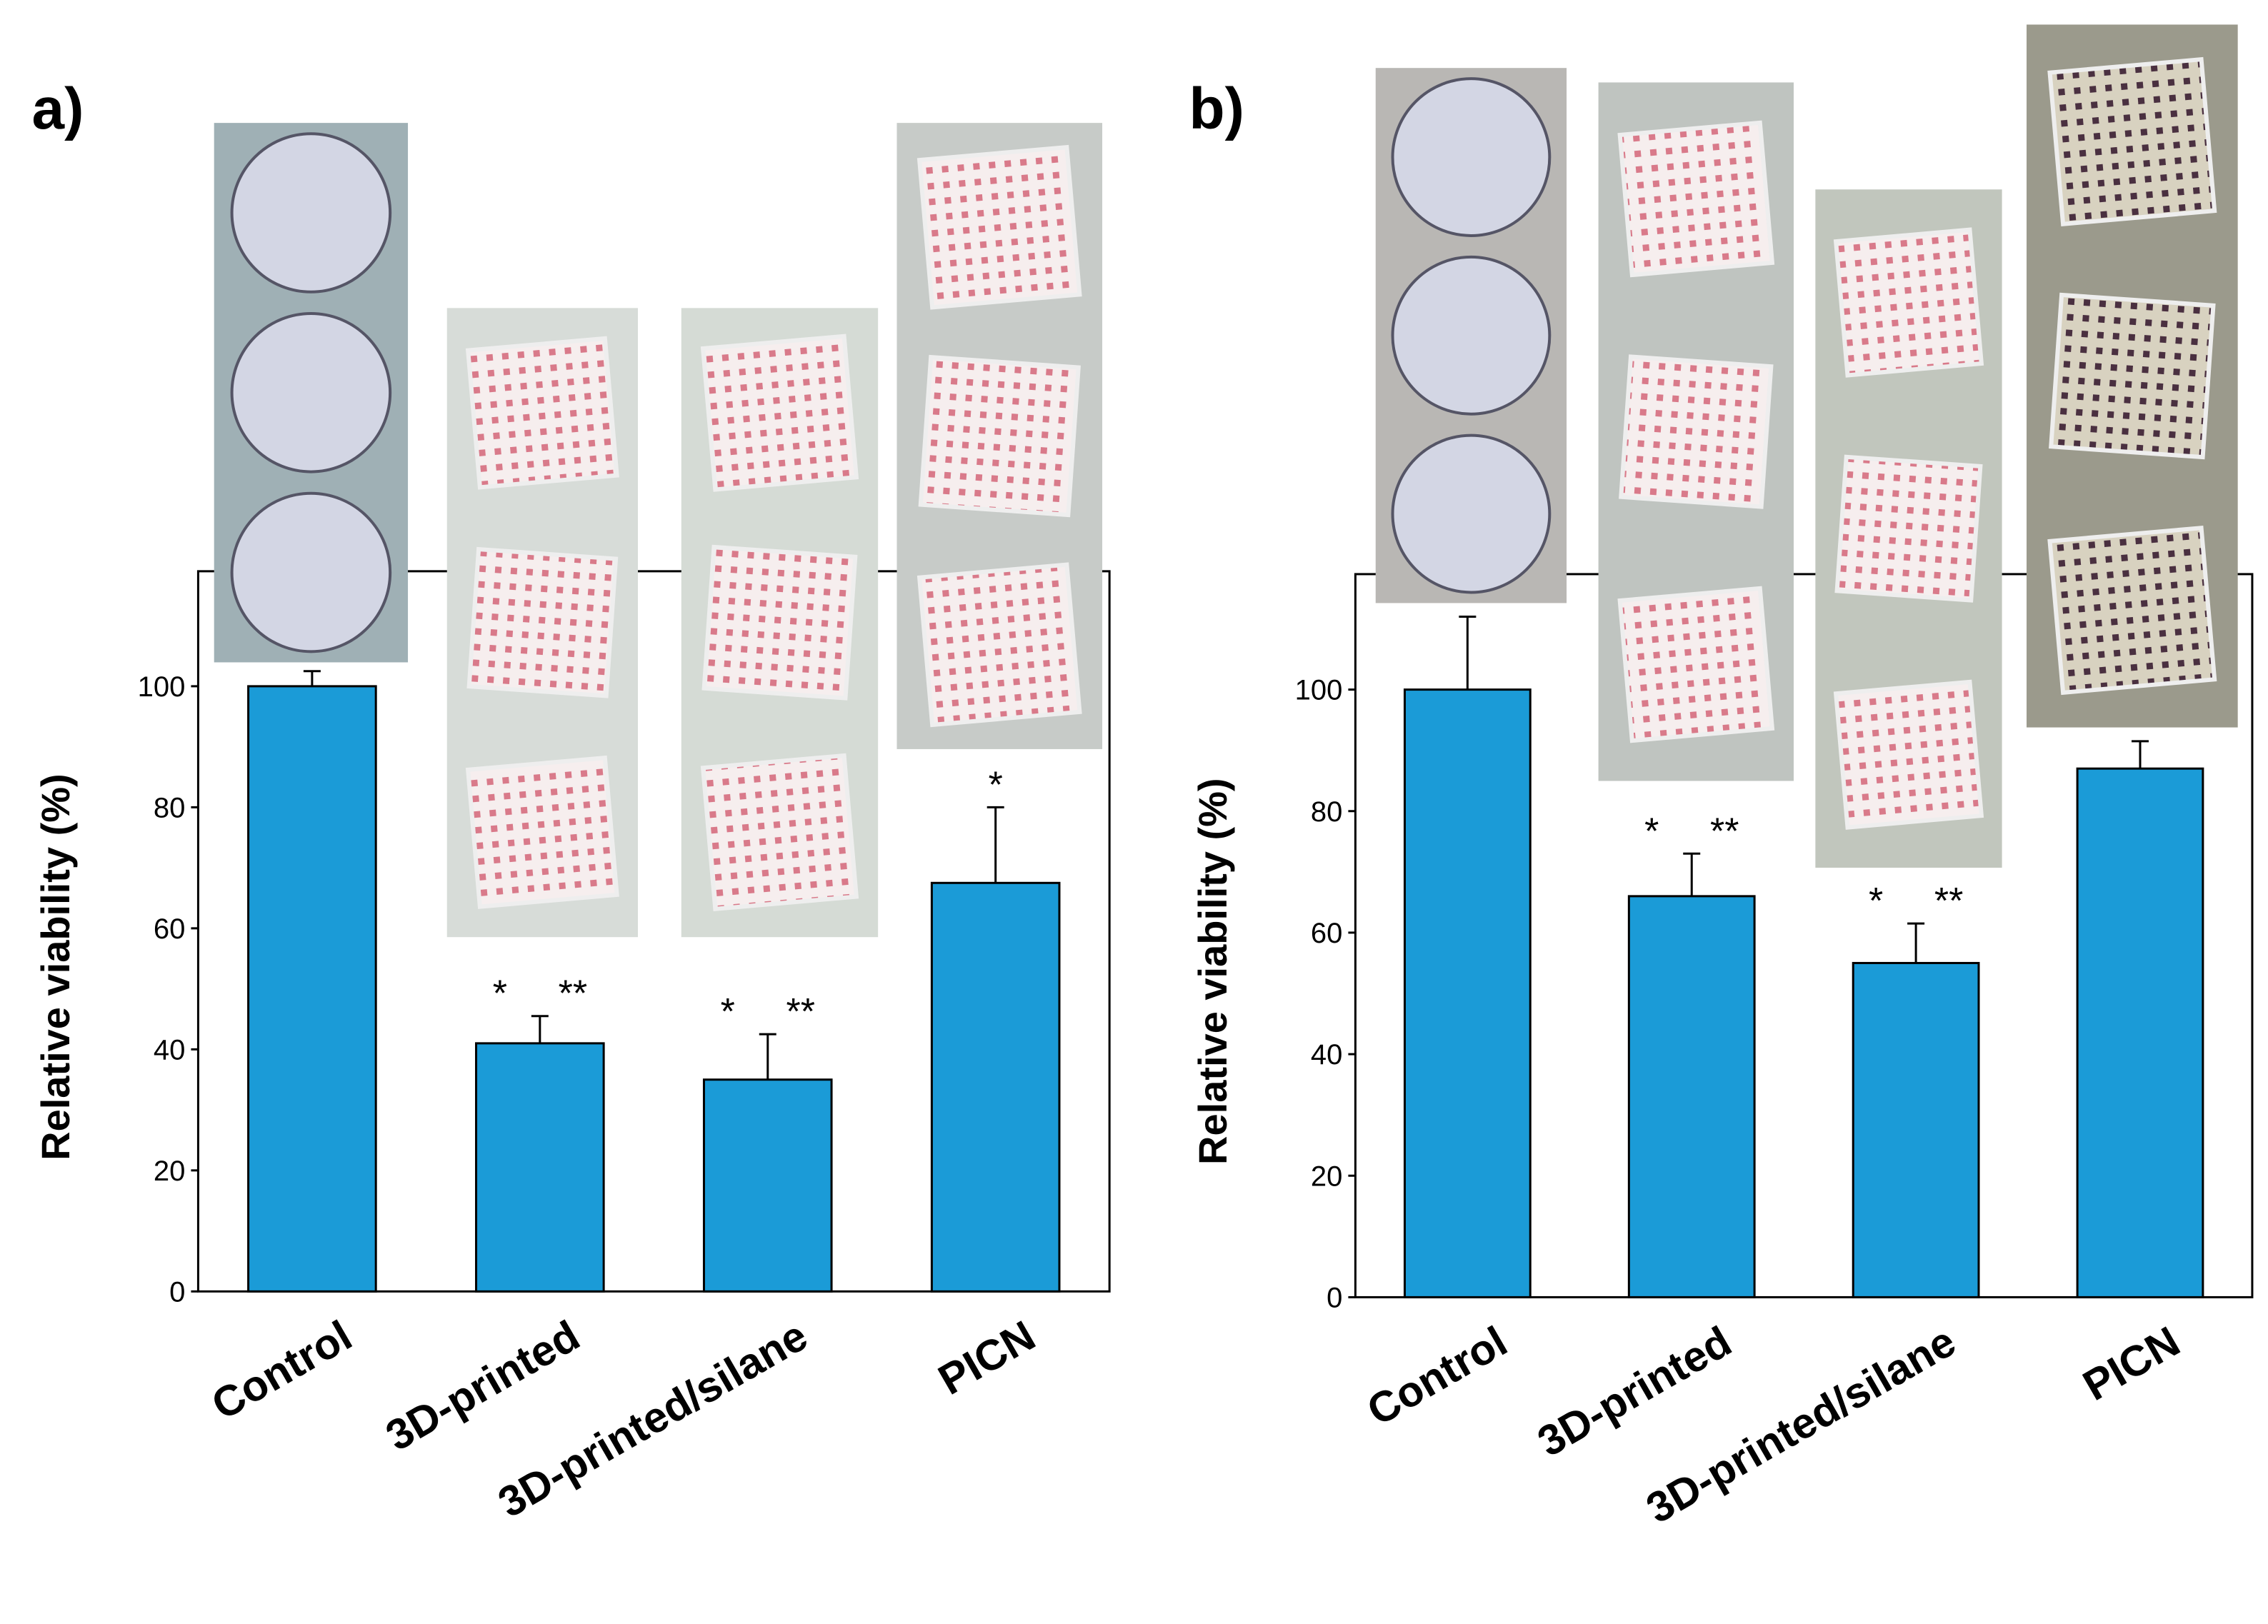 This screenshot has width=2268, height=1624. I want to click on panel-label: b), so click(1216, 108).